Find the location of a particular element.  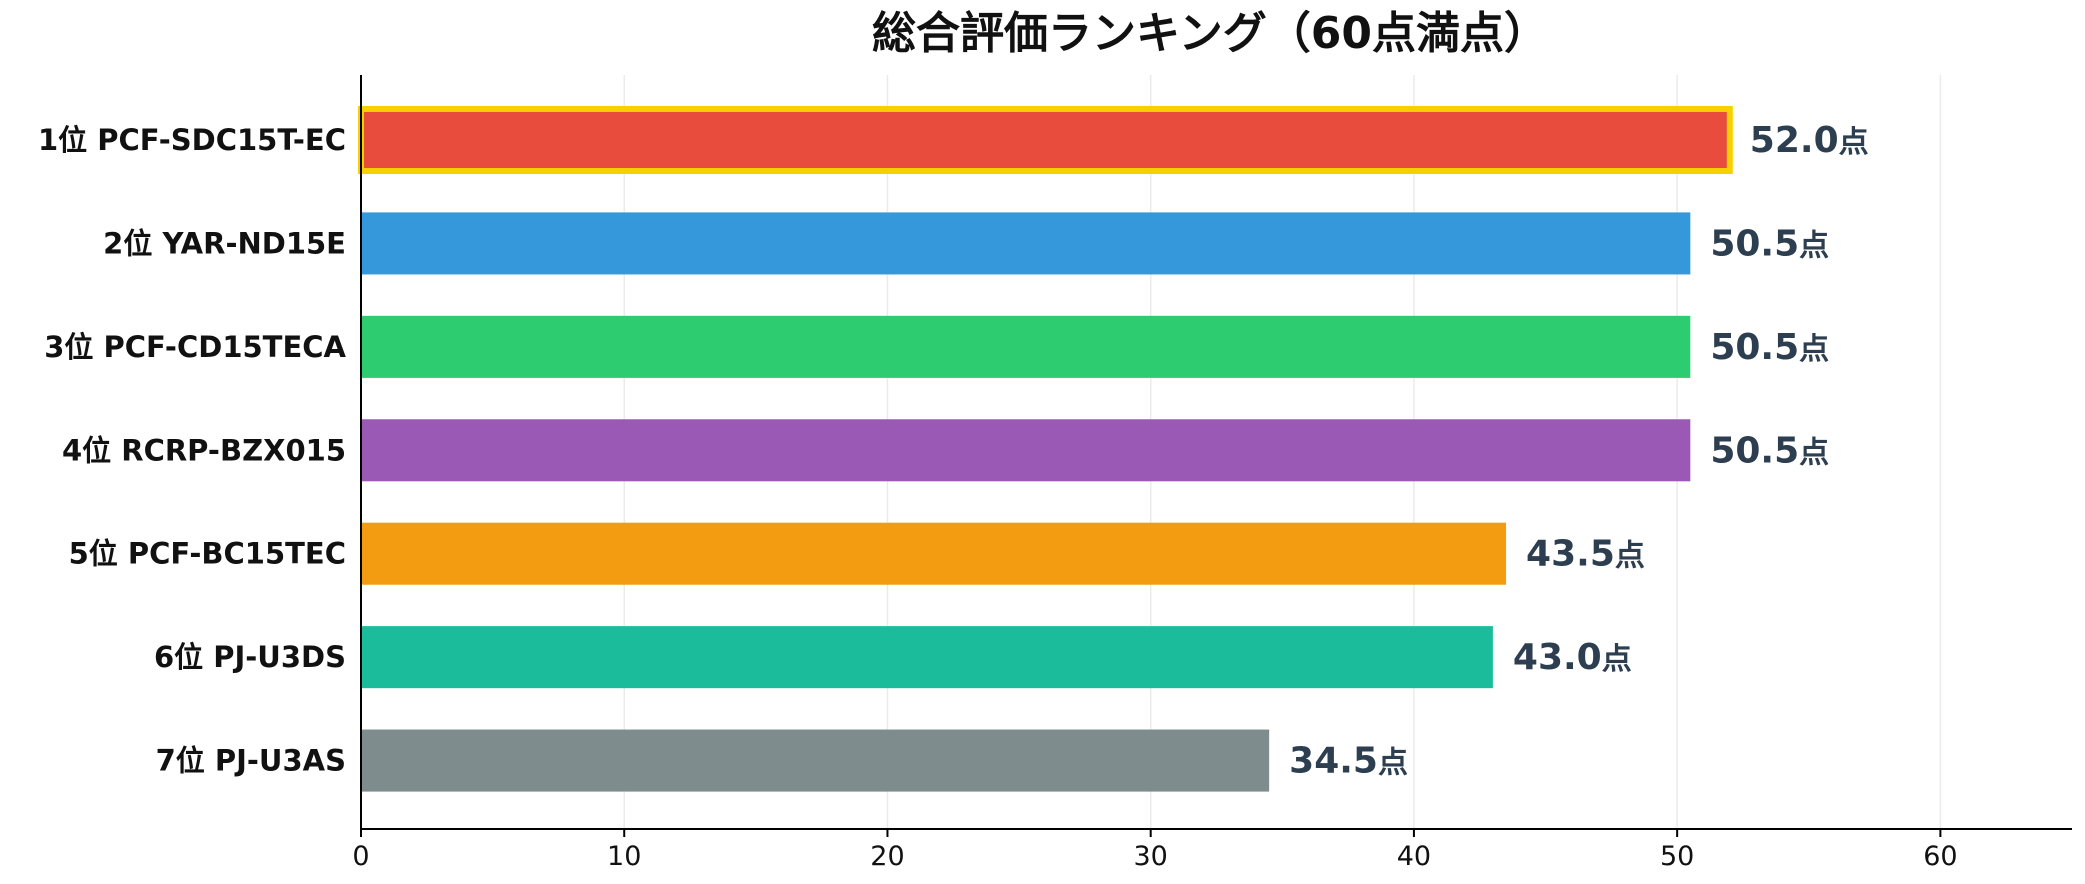

category-label-5: 5位 PCF-BC15TEC is located at coordinates (207, 554).